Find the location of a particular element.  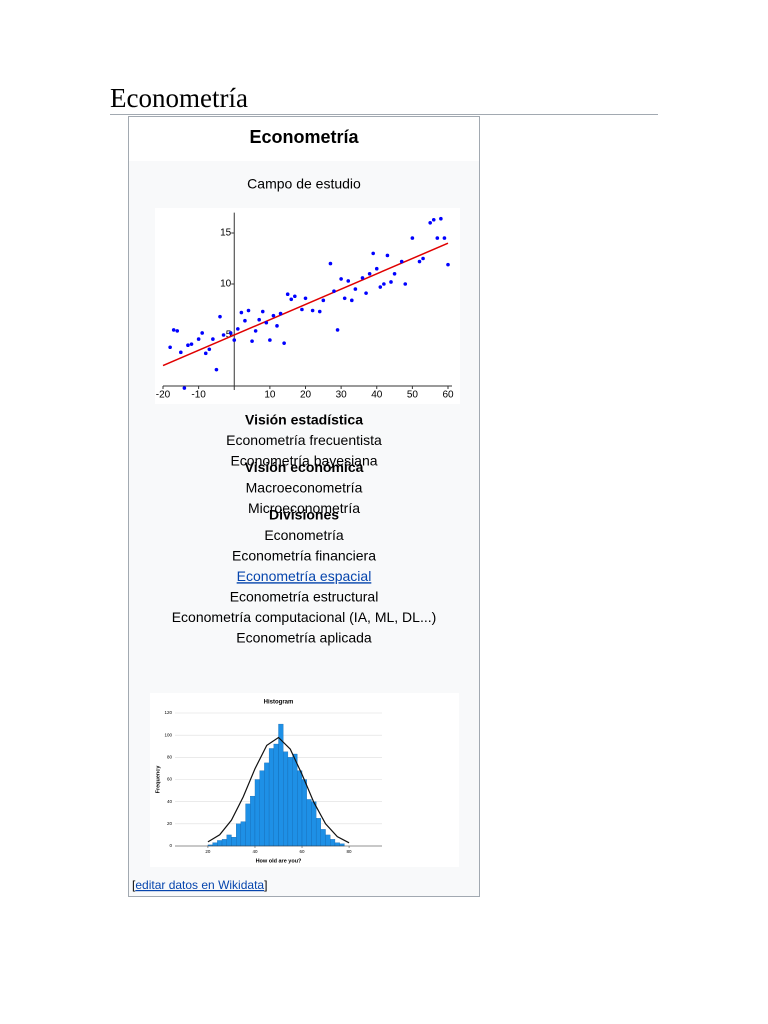

histogram-title: Histogram is located at coordinates (279, 703).